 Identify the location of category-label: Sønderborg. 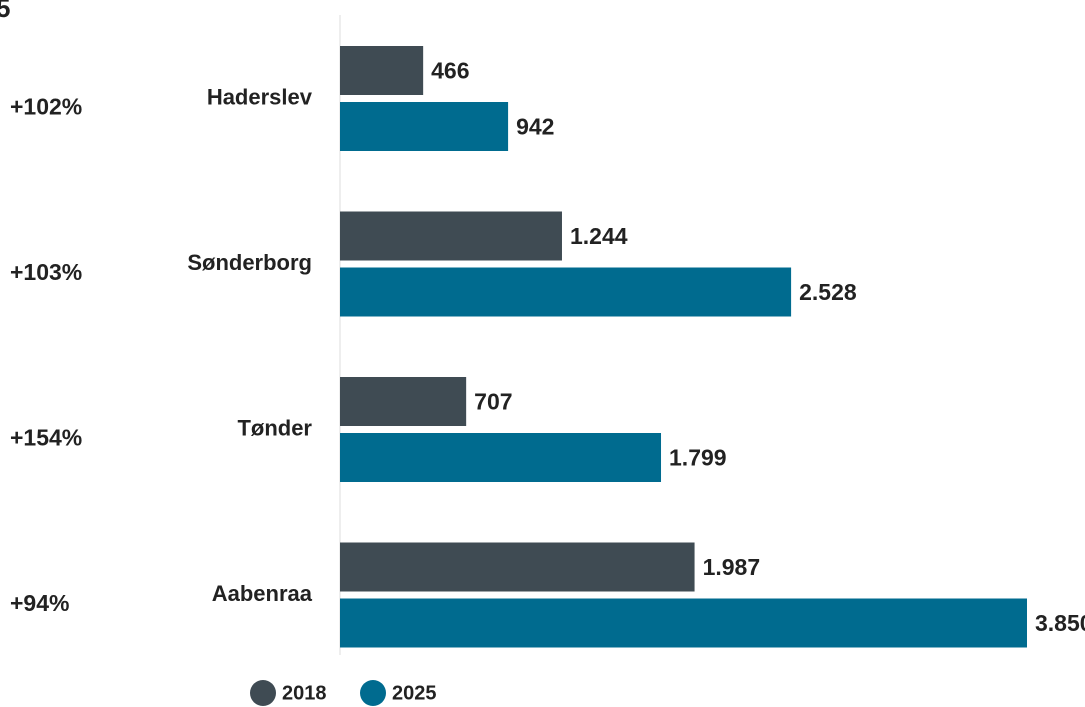
(249, 262).